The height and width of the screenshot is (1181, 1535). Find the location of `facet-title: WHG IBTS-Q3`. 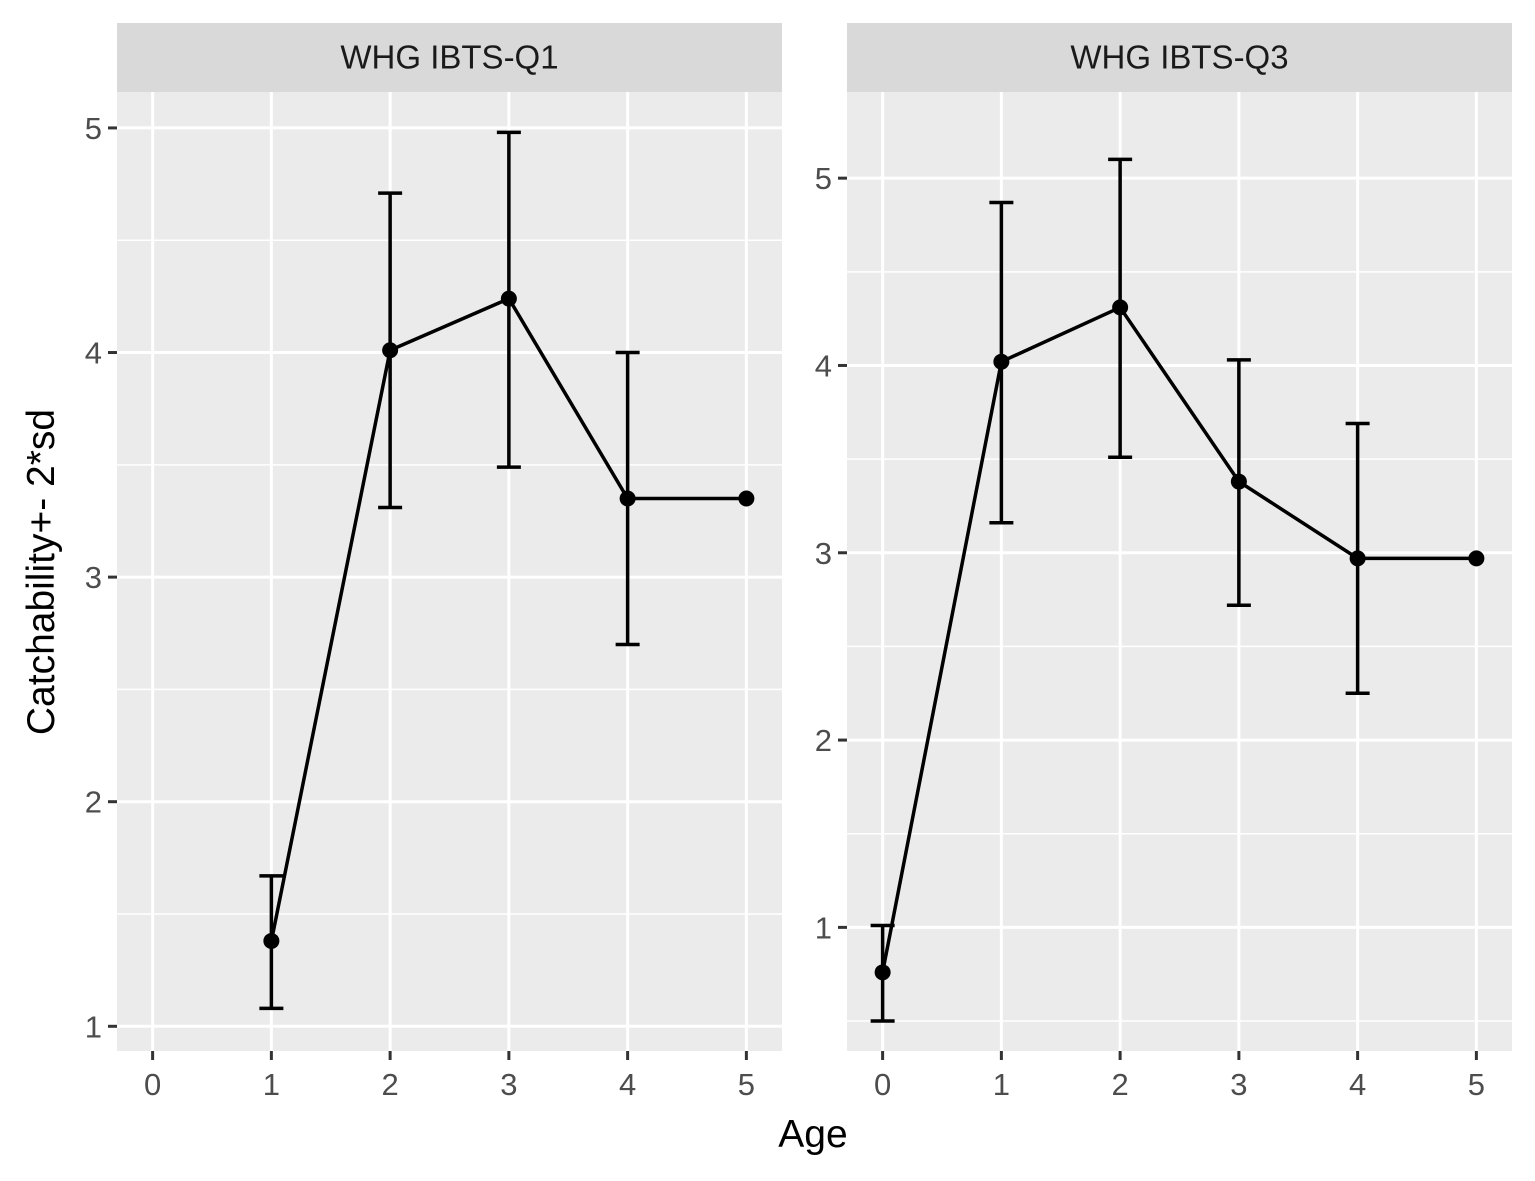

facet-title: WHG IBTS-Q3 is located at coordinates (1179, 57).